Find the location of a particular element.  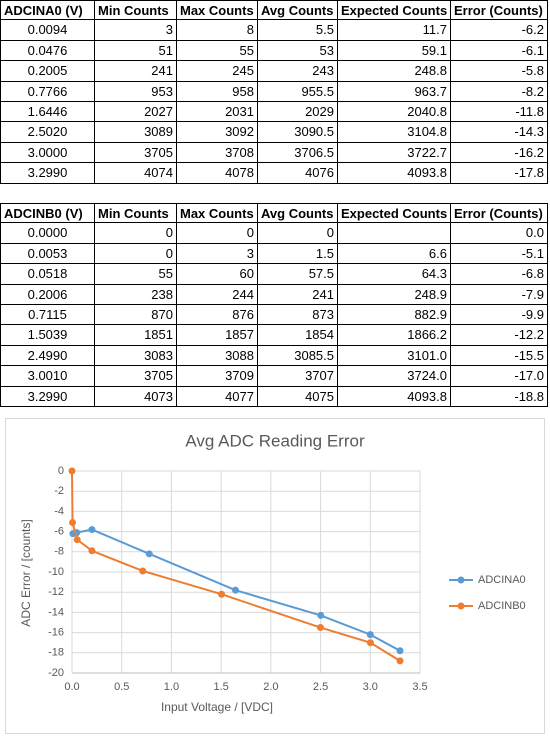

table-cell: 876 is located at coordinates (217, 315).